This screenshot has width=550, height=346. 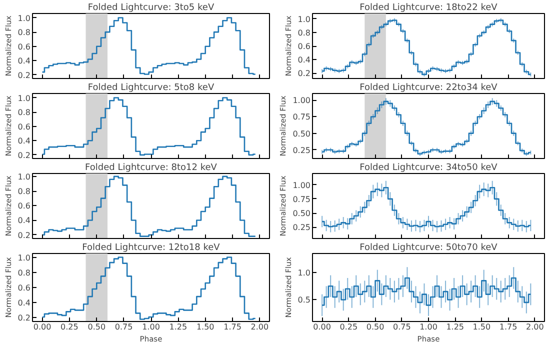 I want to click on chart-title: Folded Lightcurve: 5to8 keV, so click(x=151, y=88).